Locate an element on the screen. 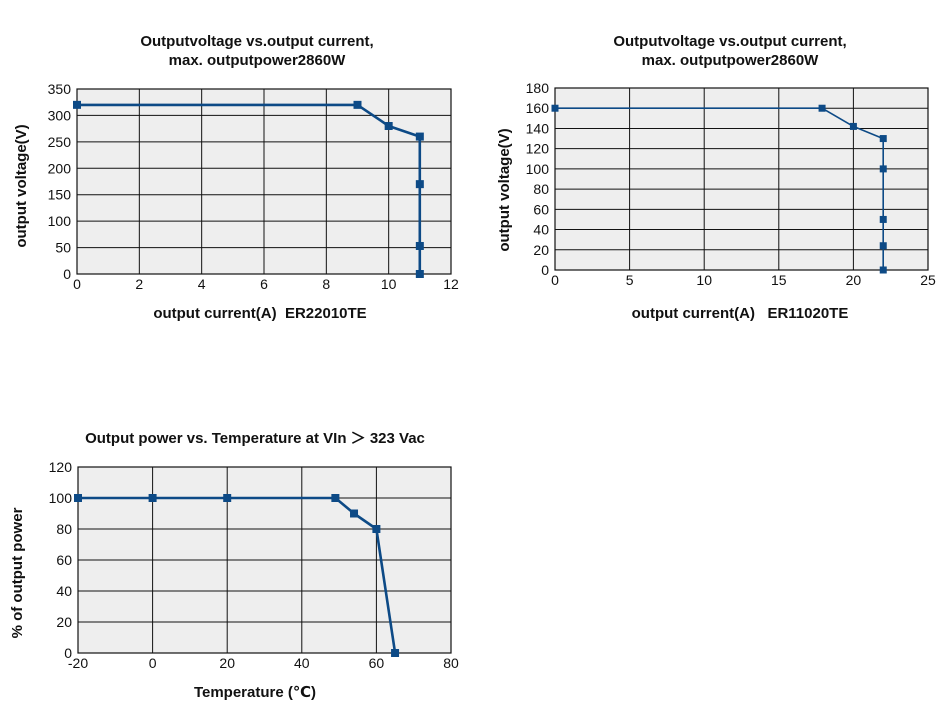 The height and width of the screenshot is (716, 948). x-tick-label: 6 is located at coordinates (264, 284).